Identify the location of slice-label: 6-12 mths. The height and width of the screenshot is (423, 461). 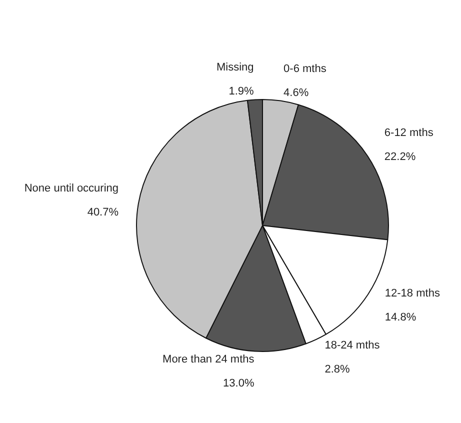
(409, 132).